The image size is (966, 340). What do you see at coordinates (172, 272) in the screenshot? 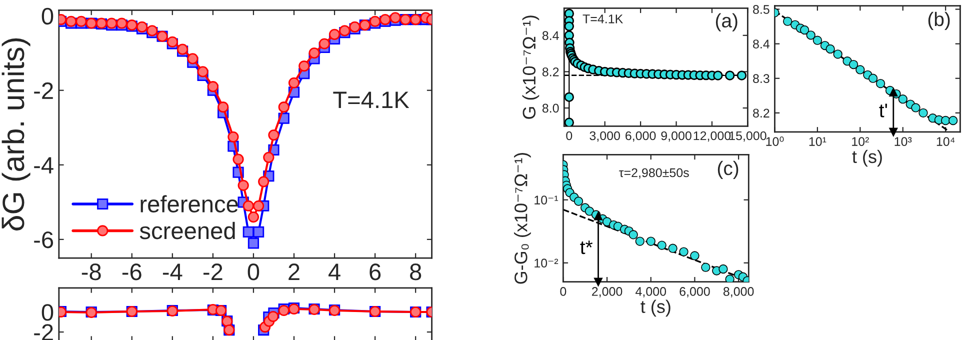
I see `x-tick-label: -4` at bounding box center [172, 272].